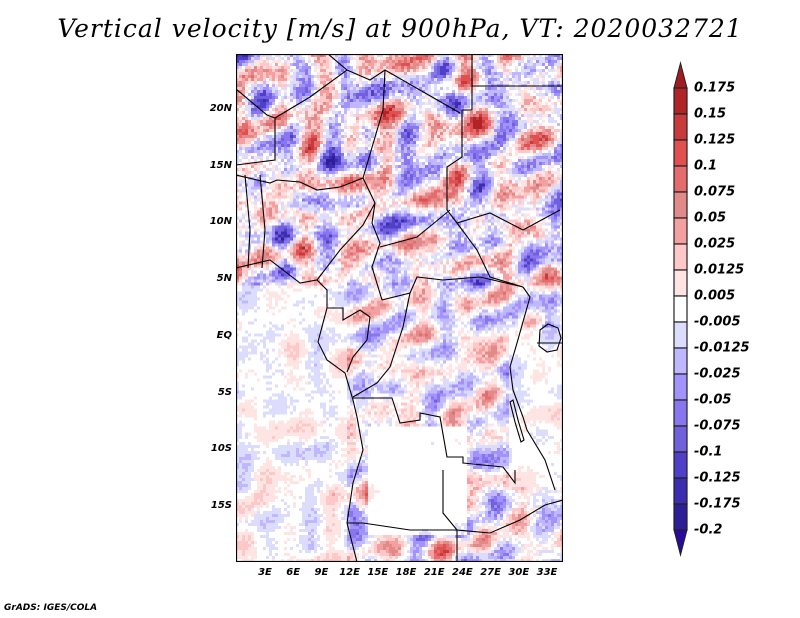 The height and width of the screenshot is (618, 800). What do you see at coordinates (434, 572) in the screenshot?
I see `lon-tick-label: 21E` at bounding box center [434, 572].